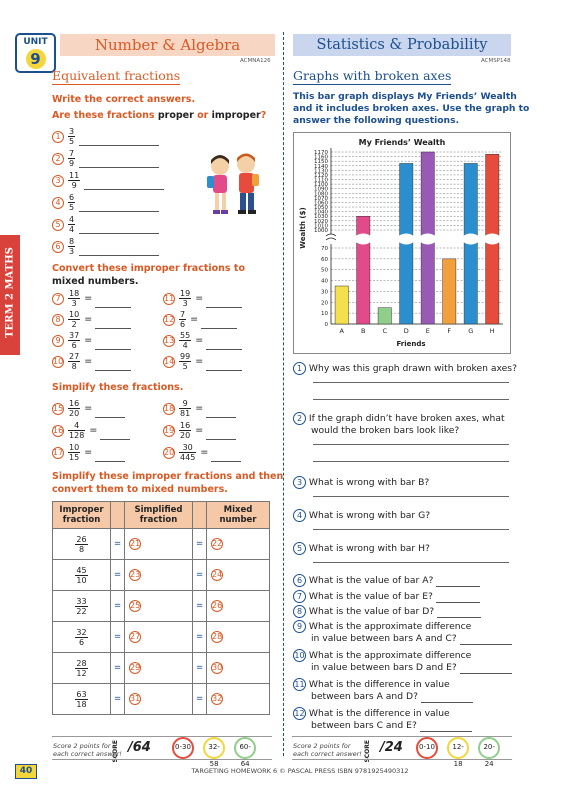 This screenshot has width=567, height=800. What do you see at coordinates (238, 637) in the screenshot?
I see `mixed-cell: 28` at bounding box center [238, 637].